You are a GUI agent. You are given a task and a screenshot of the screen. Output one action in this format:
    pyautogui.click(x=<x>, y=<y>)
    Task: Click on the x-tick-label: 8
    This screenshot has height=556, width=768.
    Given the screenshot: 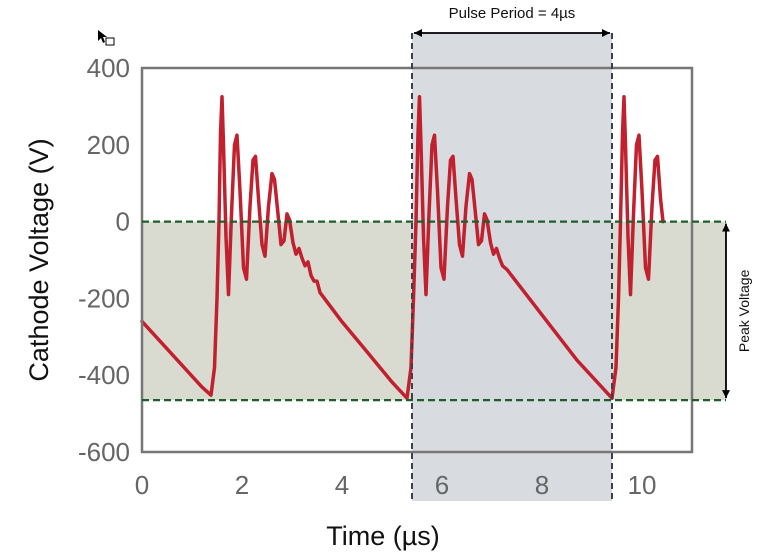 What is the action you would take?
    pyautogui.click(x=542, y=485)
    